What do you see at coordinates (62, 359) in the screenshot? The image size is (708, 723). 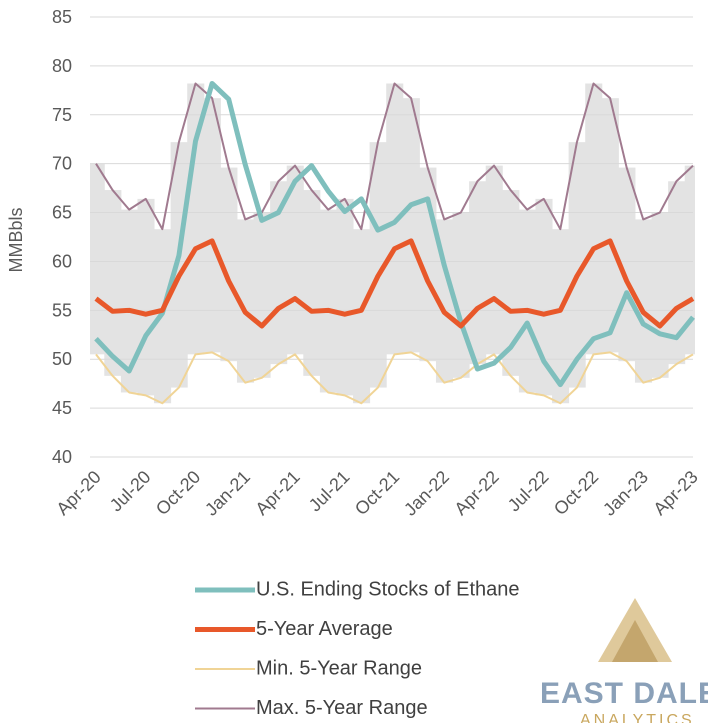 I see `y-tick-label: 50` at bounding box center [62, 359].